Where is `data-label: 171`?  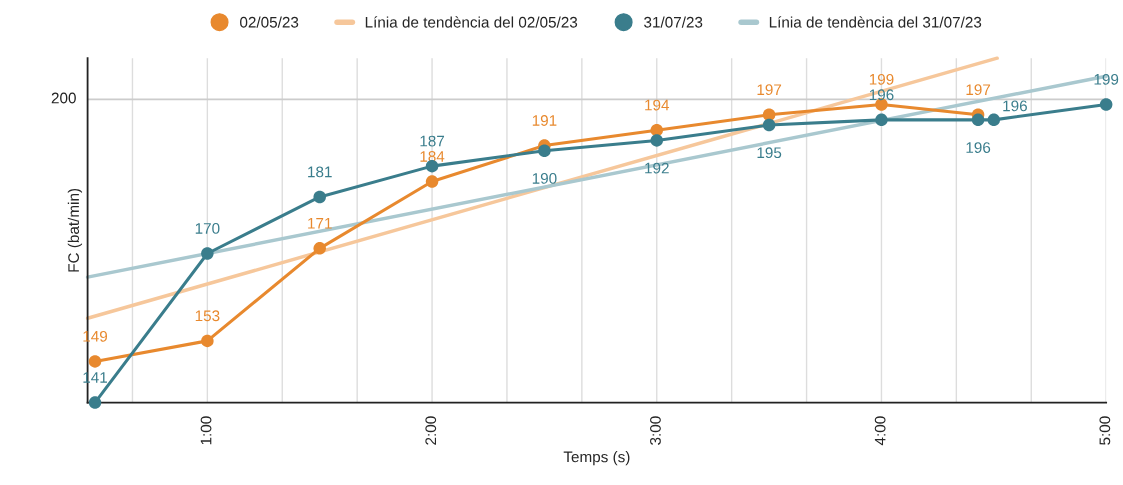
data-label: 171 is located at coordinates (320, 223).